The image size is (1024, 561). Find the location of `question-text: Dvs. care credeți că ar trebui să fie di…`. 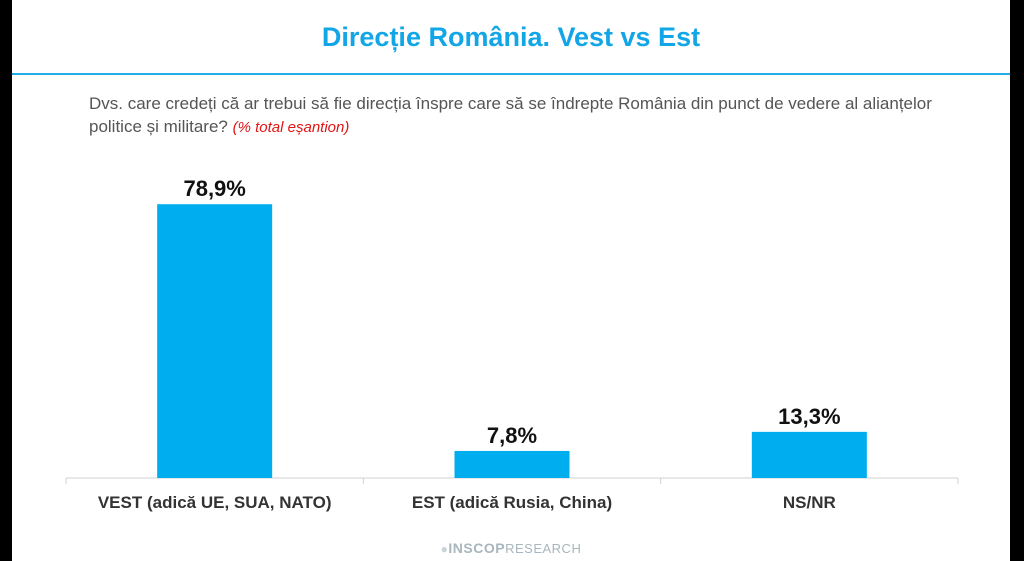

question-text: Dvs. care credeți că ar trebui să fie di… is located at coordinates (524, 115).